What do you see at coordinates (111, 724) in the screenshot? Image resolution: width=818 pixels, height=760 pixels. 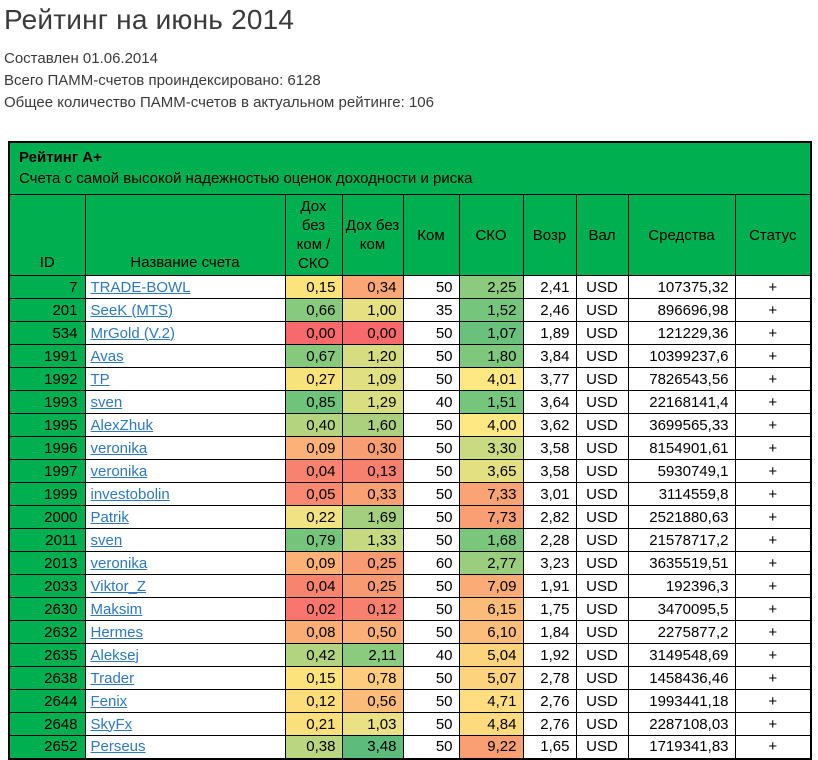 I see `account-link: SkyFx` at bounding box center [111, 724].